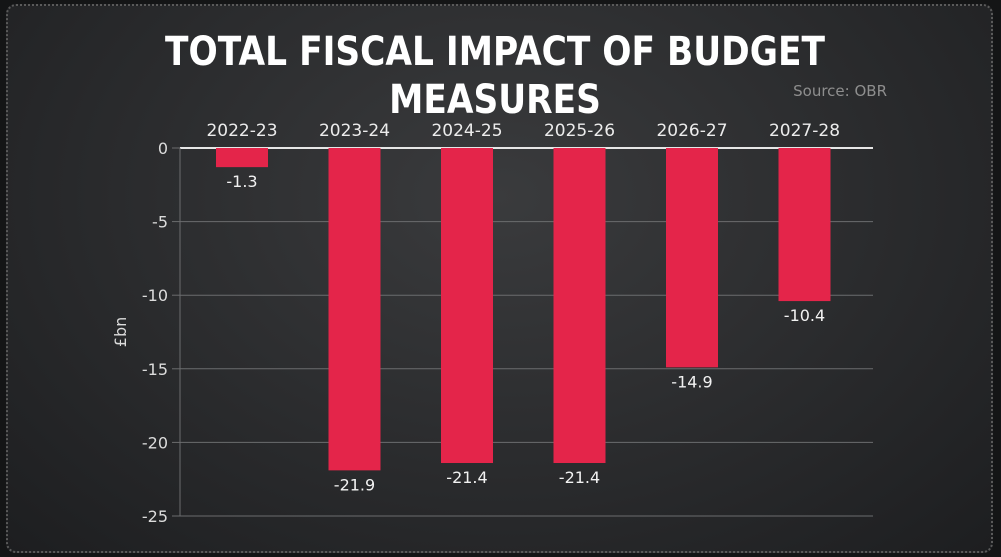 This screenshot has width=1001, height=557. Describe the element at coordinates (161, 332) in the screenshot. I see `y-axis: 0 -5 -10 -15 -20 -25` at that location.